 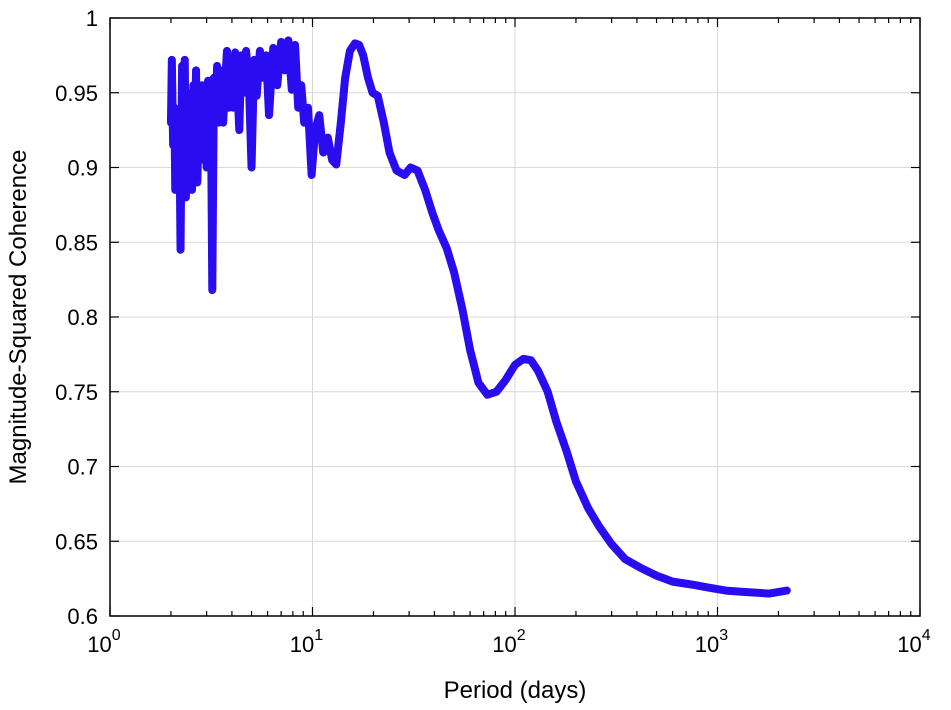 I want to click on y-tick-label: 0.7, so click(x=82, y=467).